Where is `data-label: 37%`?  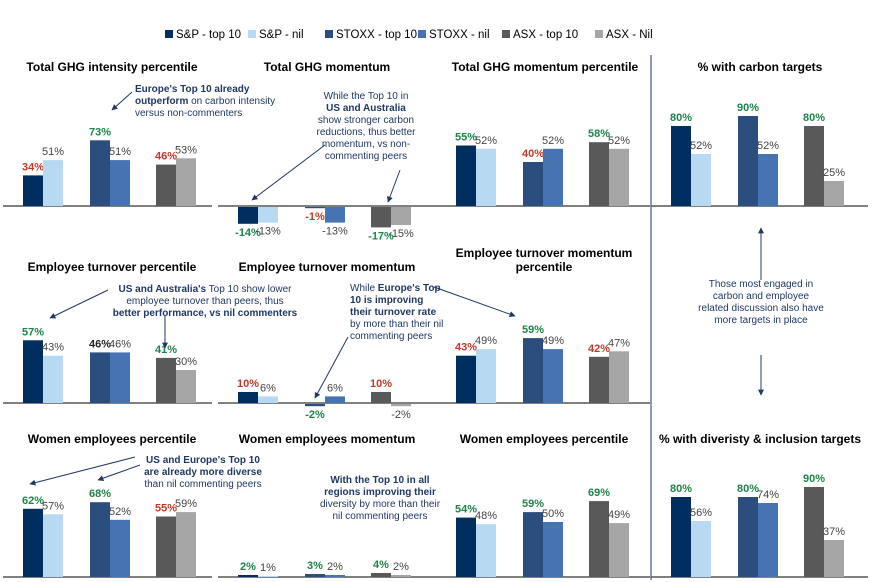 data-label: 37% is located at coordinates (834, 532).